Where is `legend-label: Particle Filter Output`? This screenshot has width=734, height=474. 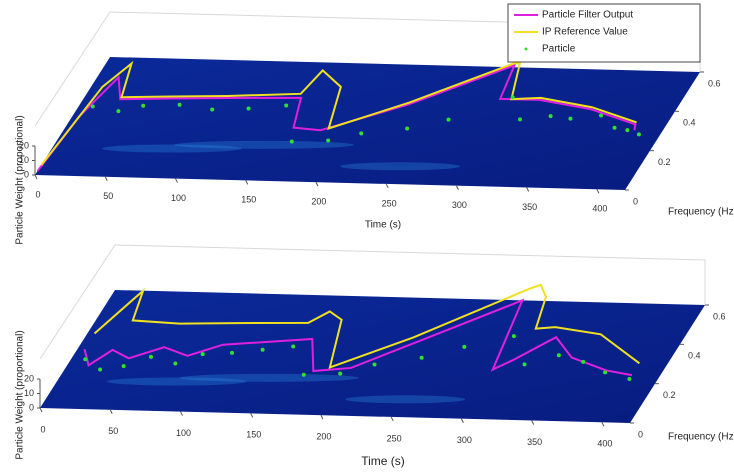 legend-label: Particle Filter Output is located at coordinates (587, 15).